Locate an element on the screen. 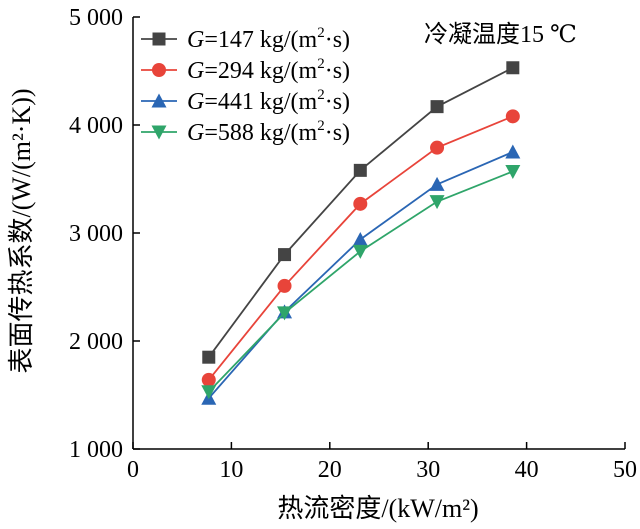  y-tick-label: 4 000 is located at coordinates (96, 126).